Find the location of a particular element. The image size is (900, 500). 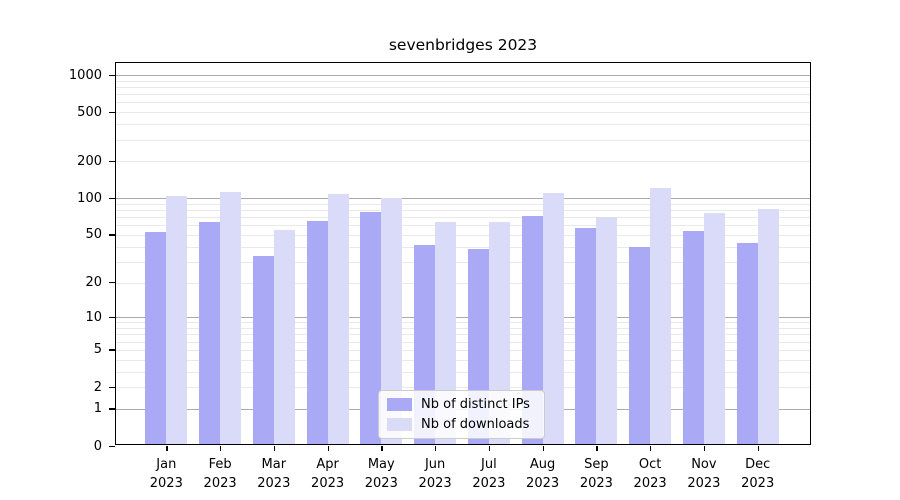

y-tick-label: 5 is located at coordinates (97, 350).